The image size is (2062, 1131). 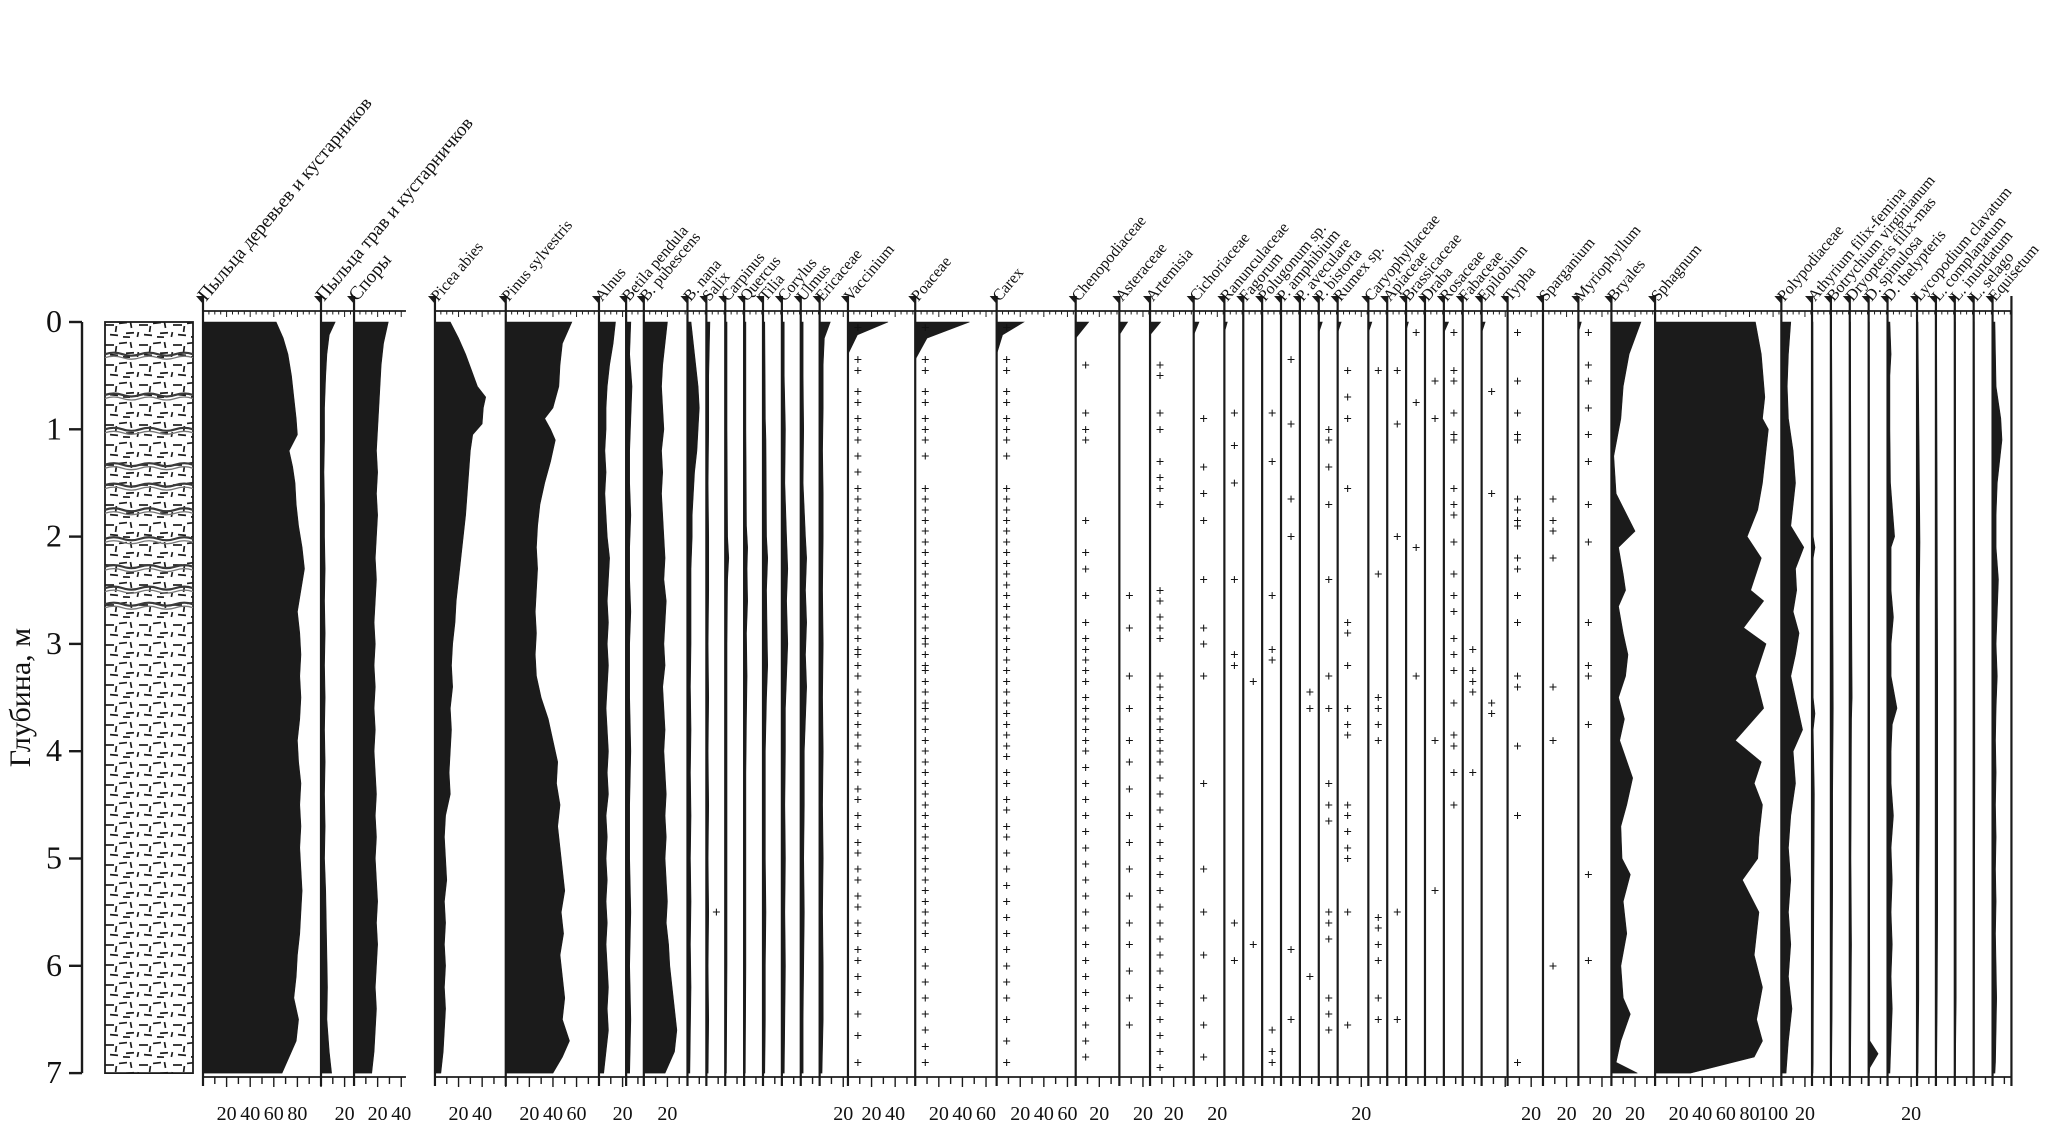 I want to click on plus-marks-salix: +, so click(x=716, y=913).